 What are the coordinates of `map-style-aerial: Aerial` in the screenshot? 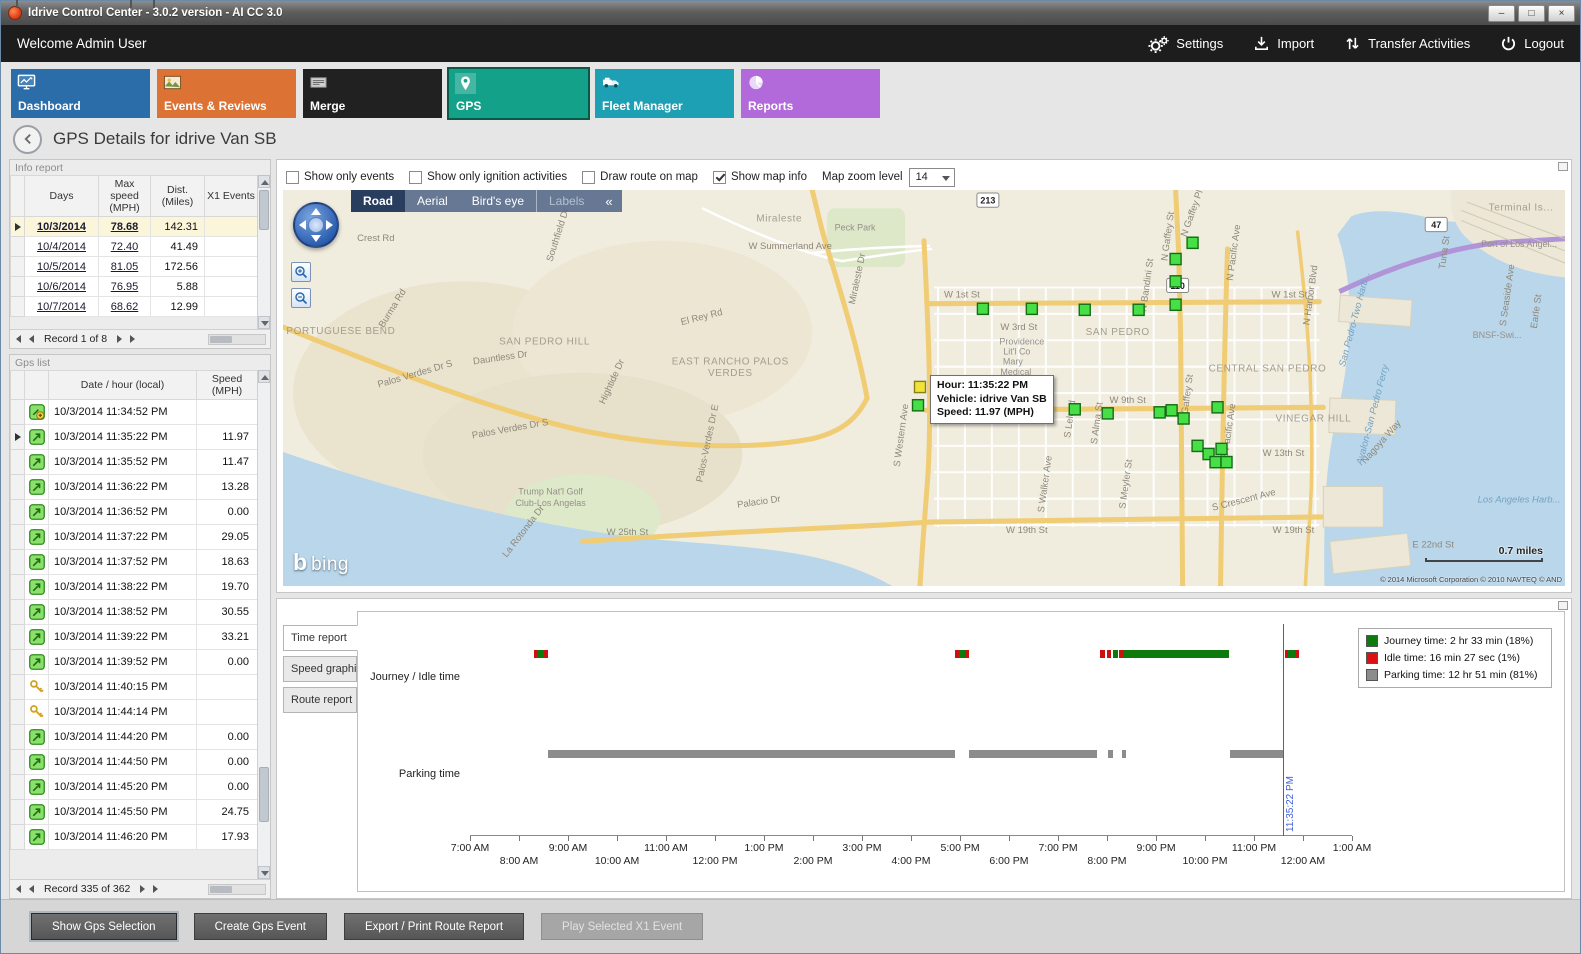 It's located at (432, 201).